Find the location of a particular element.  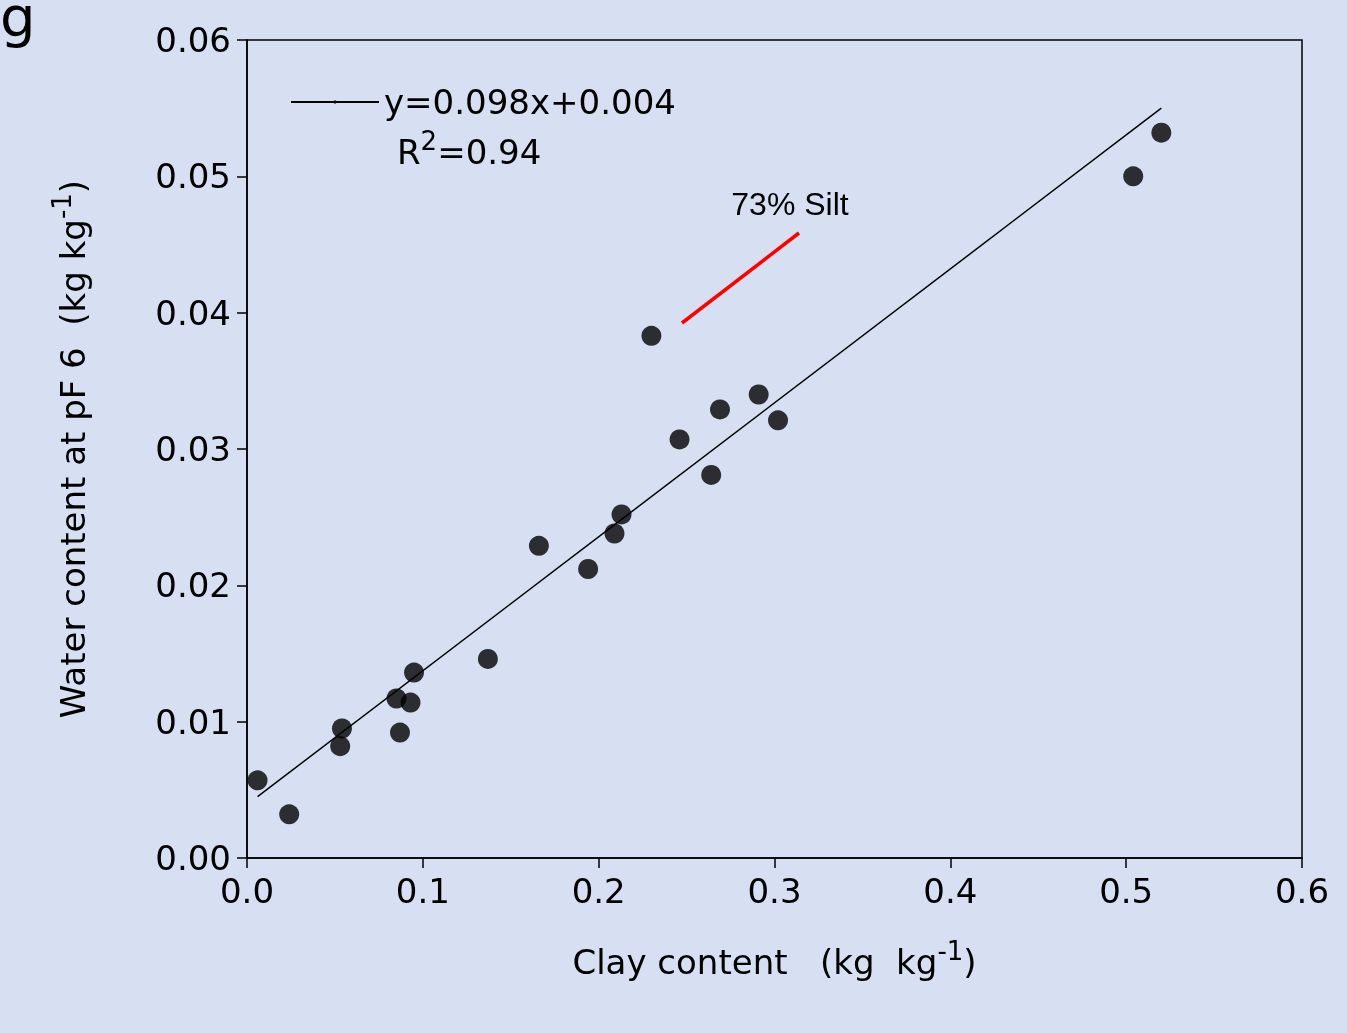

x-tick-label: 0.6 is located at coordinates (1302, 891).